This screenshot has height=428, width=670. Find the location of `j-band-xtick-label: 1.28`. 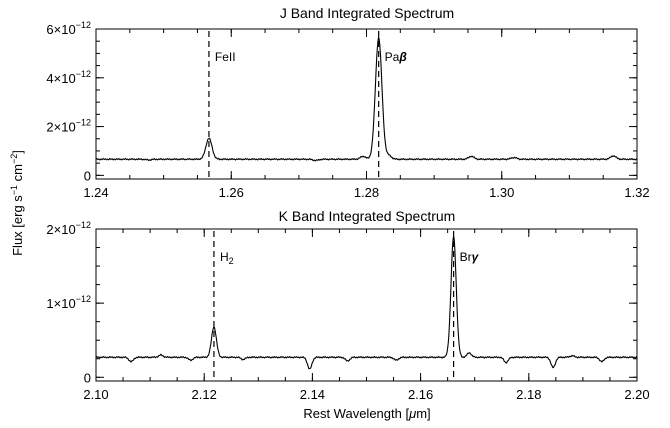

j-band-xtick-label: 1.28 is located at coordinates (366, 192).